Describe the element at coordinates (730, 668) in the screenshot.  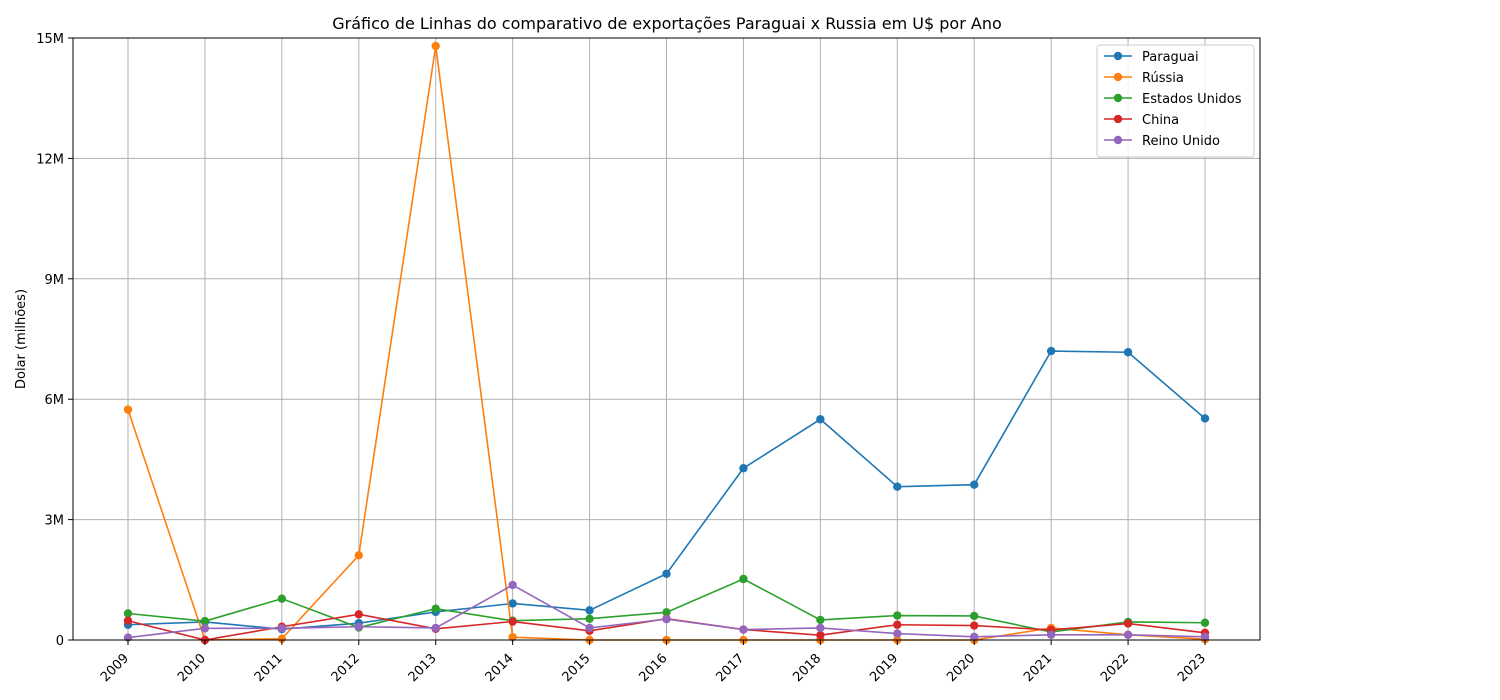
I see `x-tick-label: 2017` at that location.